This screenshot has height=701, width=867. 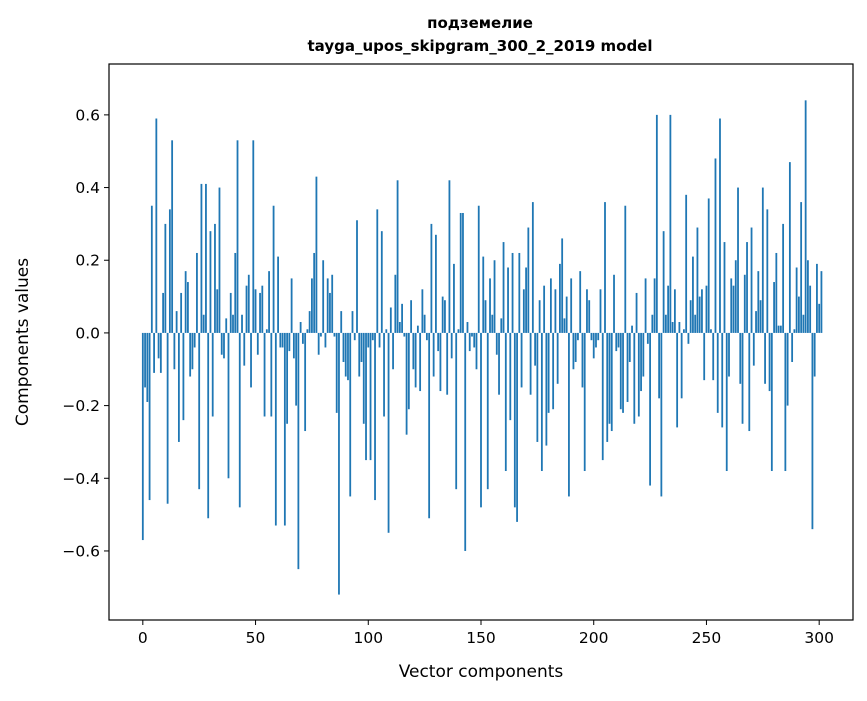 What do you see at coordinates (87, 261) in the screenshot?
I see `y-tick-label: 0.2` at bounding box center [87, 261].